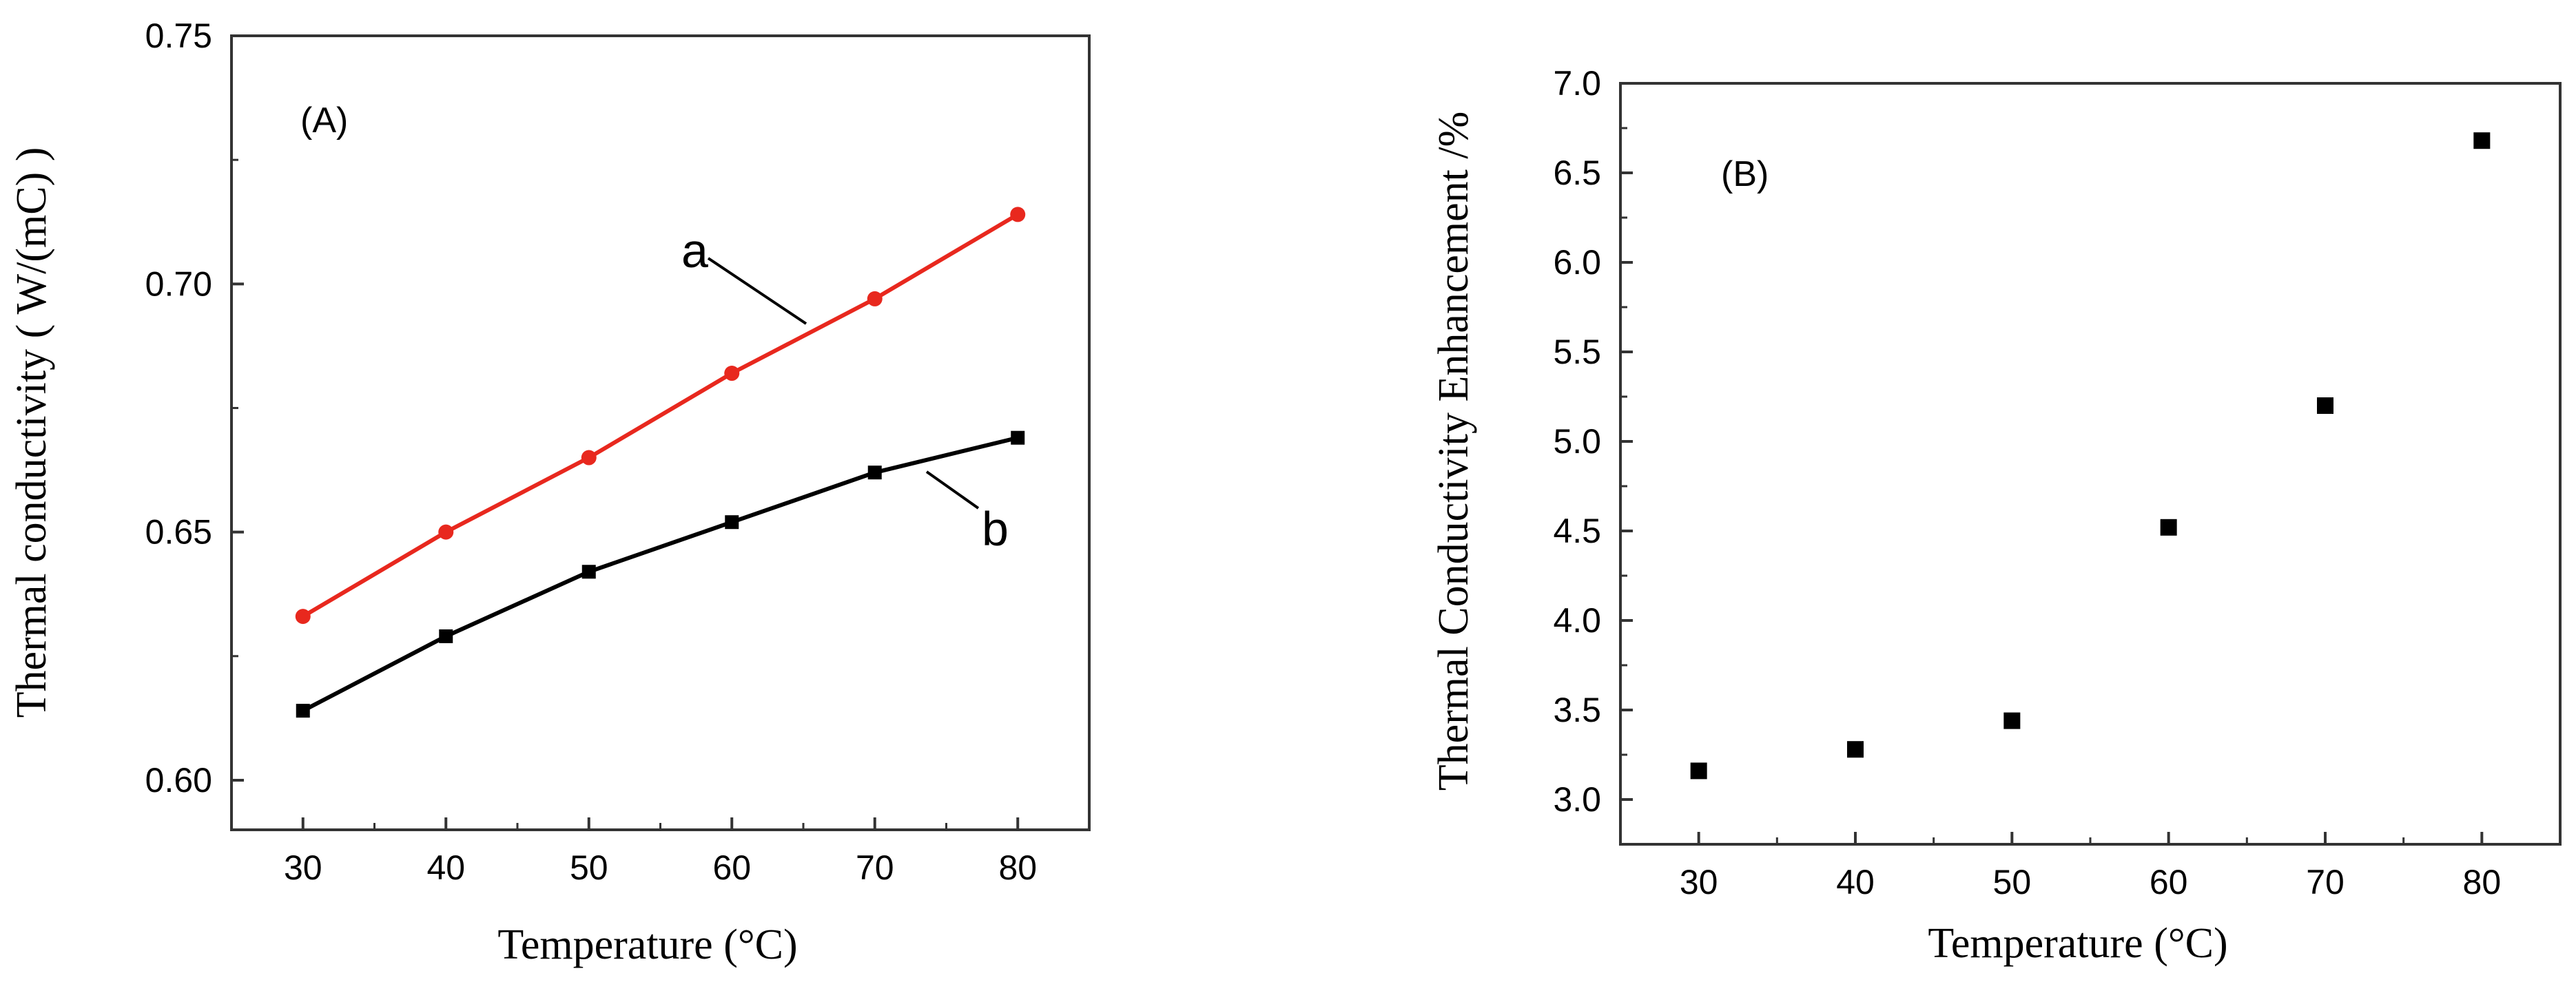 The image size is (2576, 982). What do you see at coordinates (952, 490) in the screenshot?
I see `chart-a-series-label-b-leader` at bounding box center [952, 490].